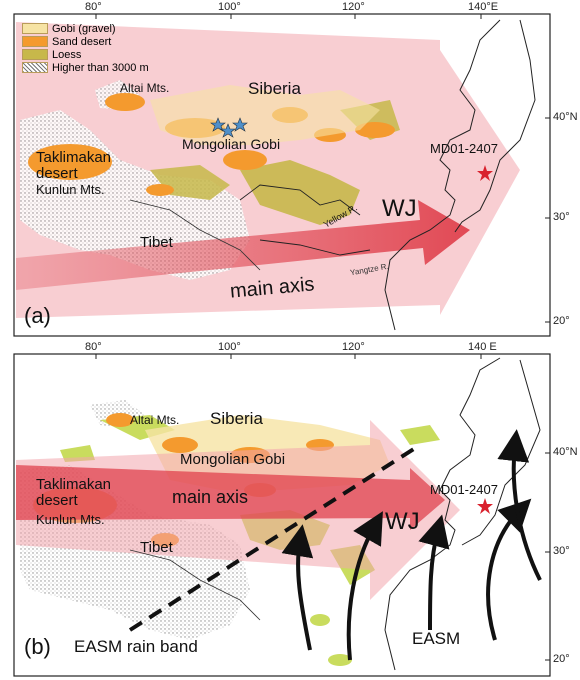 Image resolution: width=580 pixels, height=680 pixels. Describe the element at coordinates (561, 217) in the screenshot. I see `tick-lat-30: 30°` at that location.